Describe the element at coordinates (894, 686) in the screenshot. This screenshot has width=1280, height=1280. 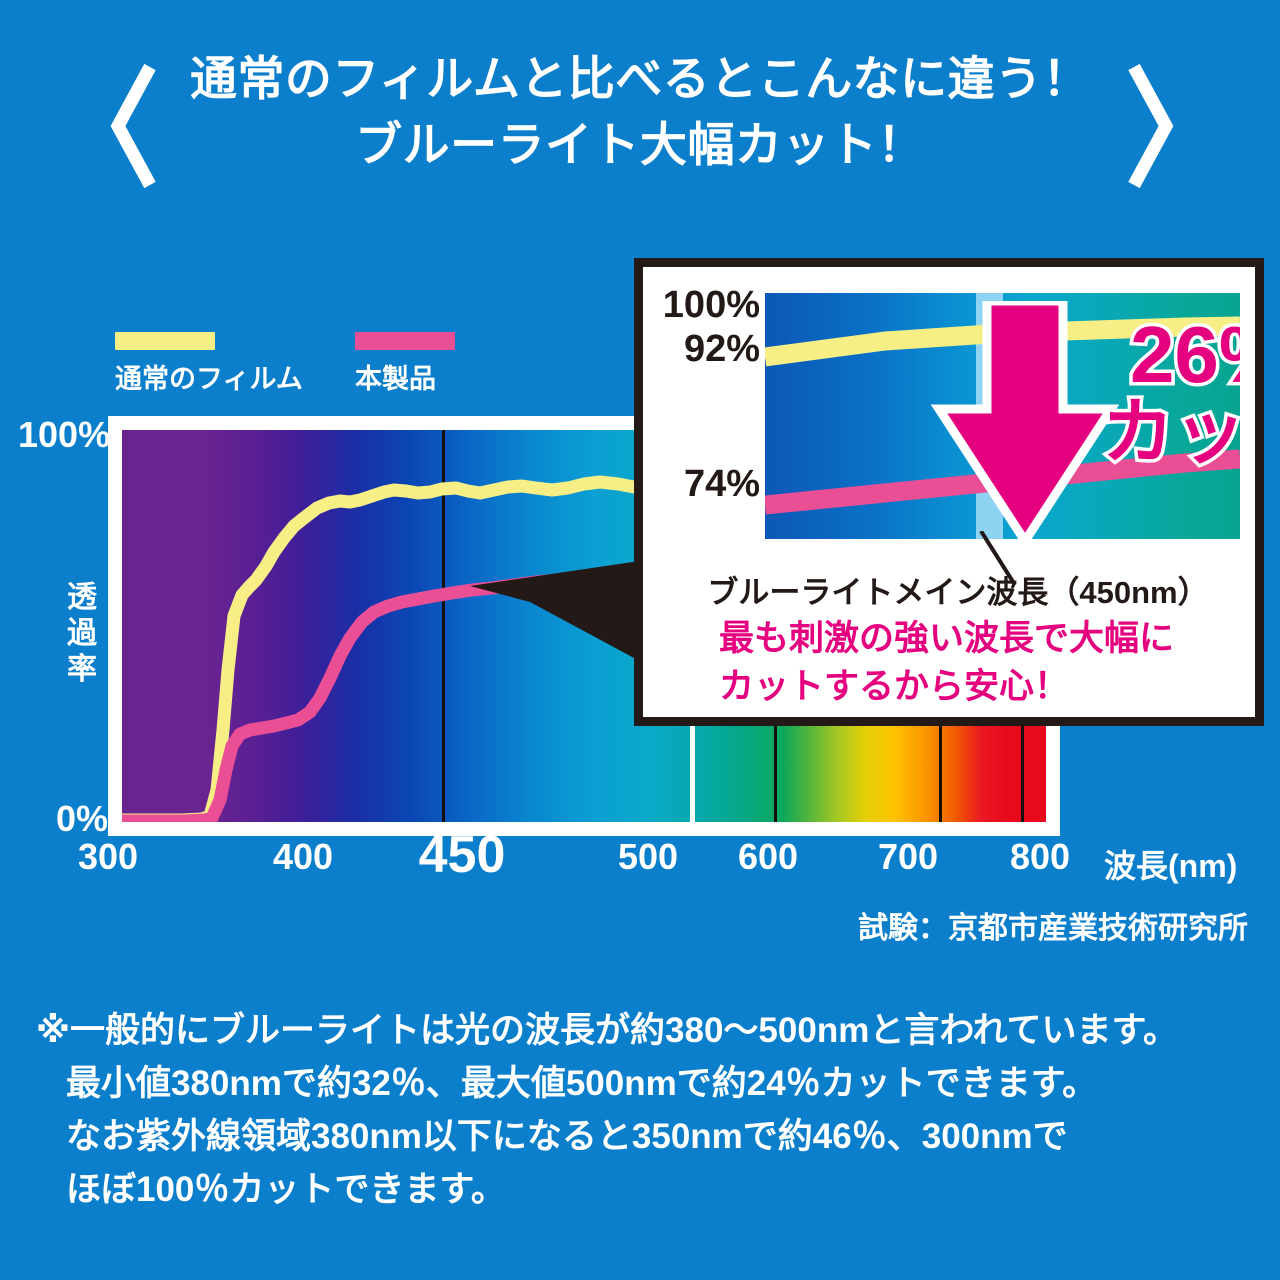
I see `callout-caption-line-2: カットするから安心！` at that location.